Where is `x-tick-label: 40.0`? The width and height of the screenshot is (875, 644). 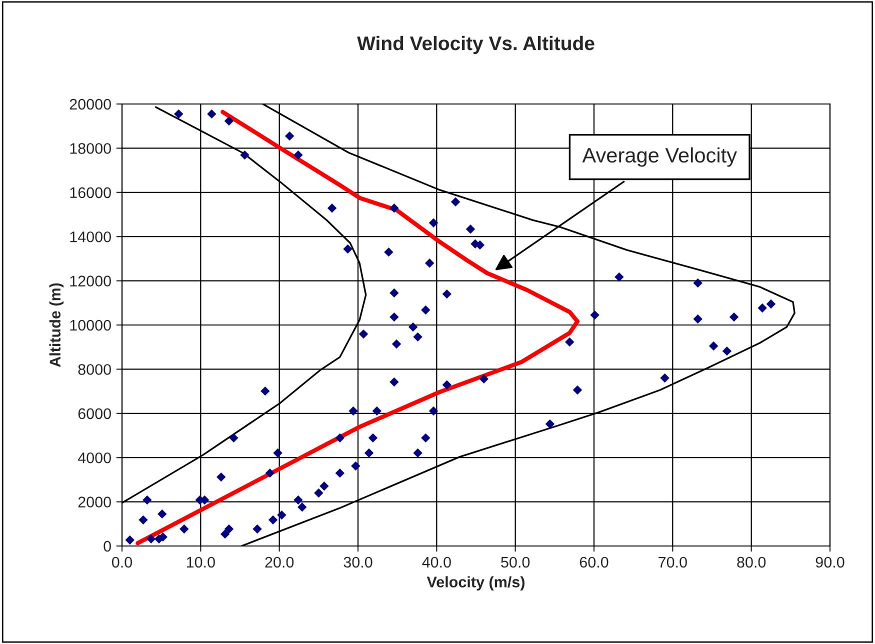
x-tick-label: 40.0 is located at coordinates (436, 562).